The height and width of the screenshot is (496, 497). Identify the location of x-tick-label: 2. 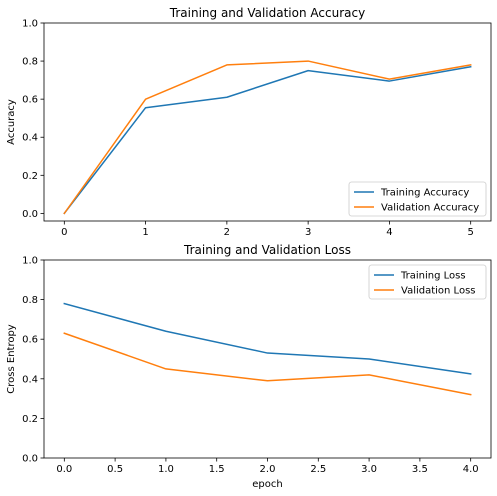
(227, 232).